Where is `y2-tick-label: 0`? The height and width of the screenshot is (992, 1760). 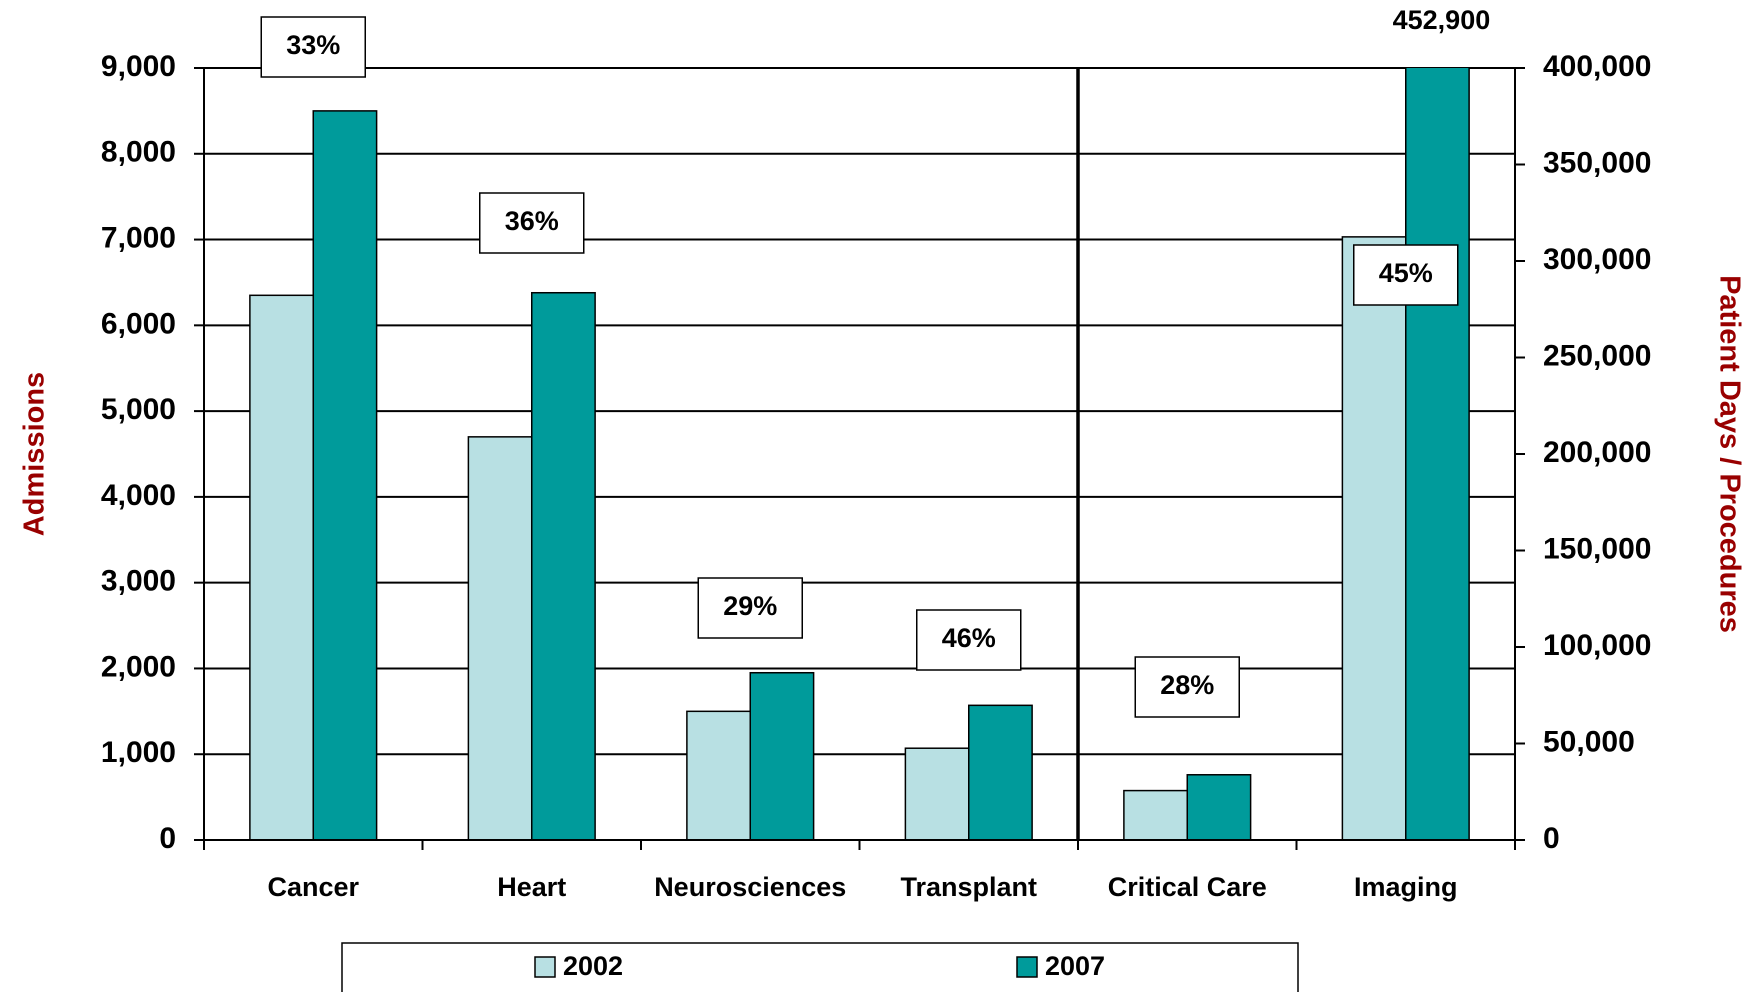
y2-tick-label: 0 is located at coordinates (1551, 838).